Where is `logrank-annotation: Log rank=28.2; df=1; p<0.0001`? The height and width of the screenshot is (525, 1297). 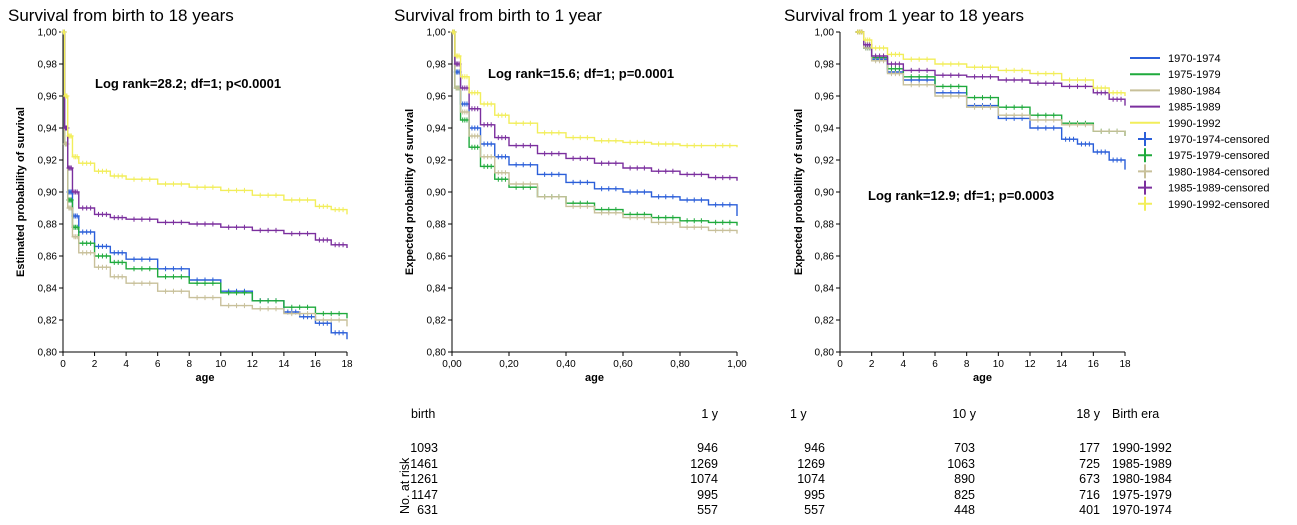 logrank-annotation: Log rank=28.2; df=1; p<0.0001 is located at coordinates (188, 83).